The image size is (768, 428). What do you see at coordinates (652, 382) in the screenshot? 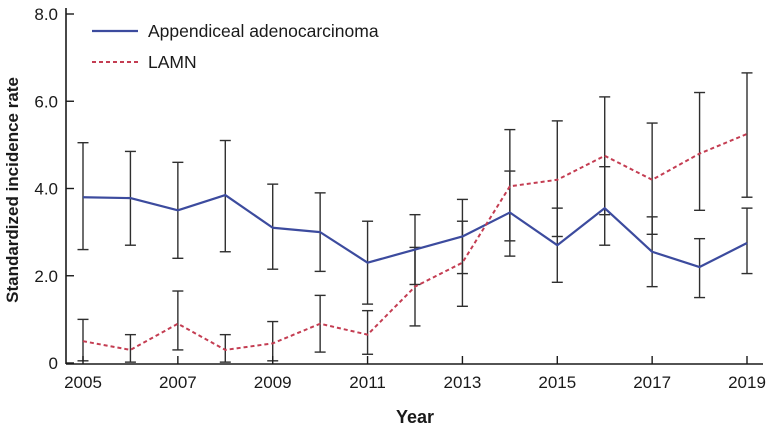
I see `x-tick-label: 2017` at bounding box center [652, 382].